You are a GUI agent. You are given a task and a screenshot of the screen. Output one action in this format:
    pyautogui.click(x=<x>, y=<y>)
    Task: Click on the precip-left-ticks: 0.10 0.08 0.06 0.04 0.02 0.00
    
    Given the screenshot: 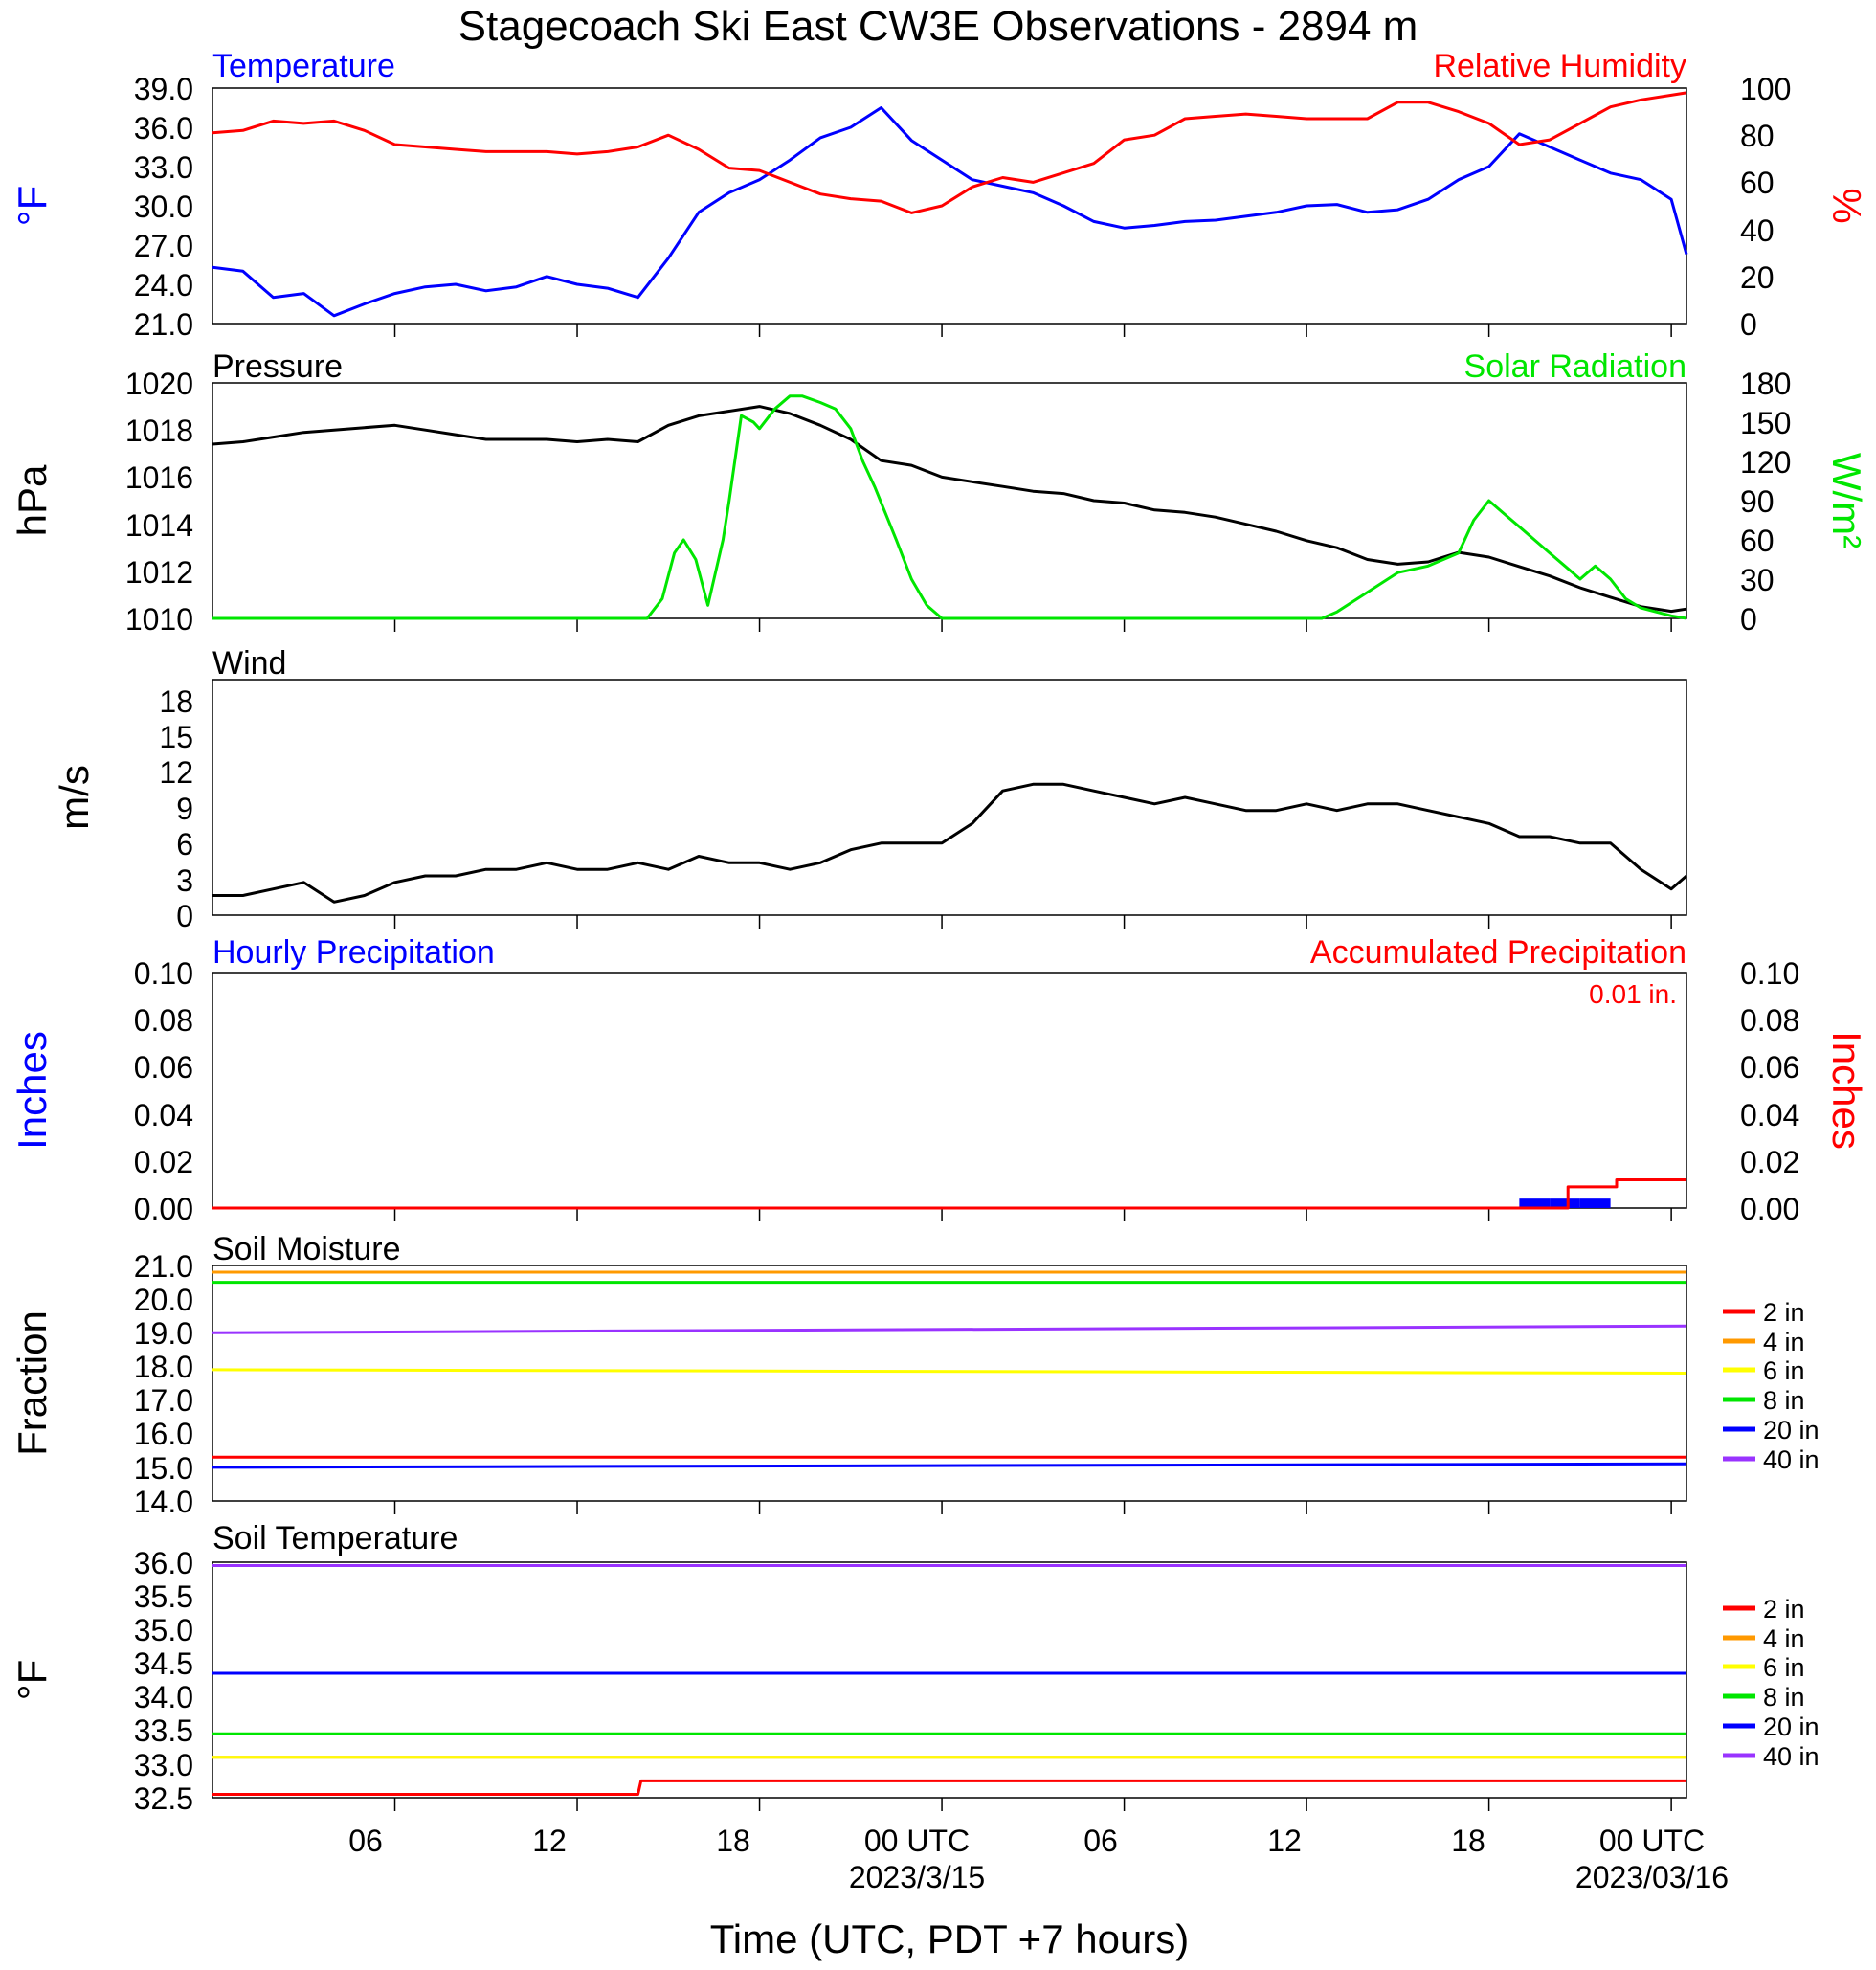 What is the action you would take?
    pyautogui.click(x=163, y=1091)
    